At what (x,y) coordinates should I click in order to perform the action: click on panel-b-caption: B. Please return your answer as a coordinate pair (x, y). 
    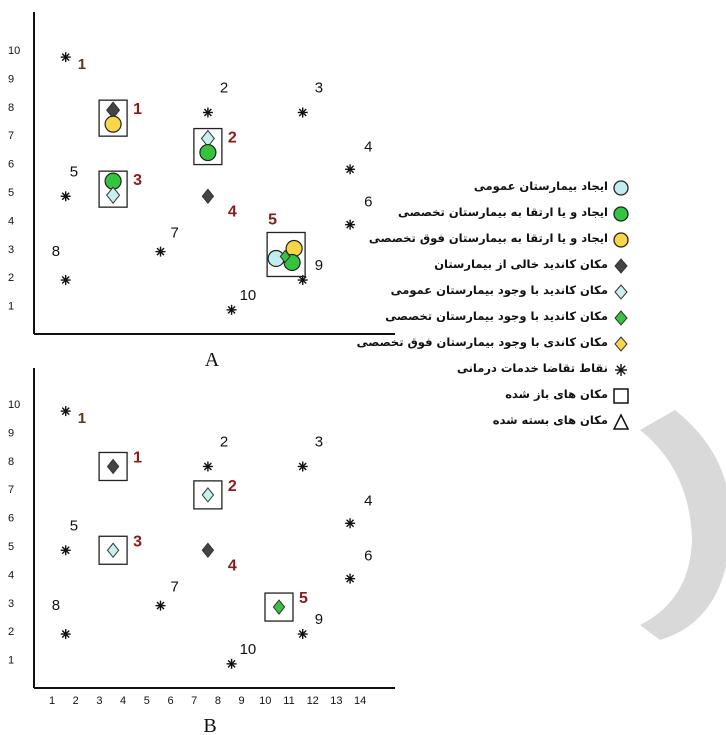
    Looking at the image, I should click on (209, 725).